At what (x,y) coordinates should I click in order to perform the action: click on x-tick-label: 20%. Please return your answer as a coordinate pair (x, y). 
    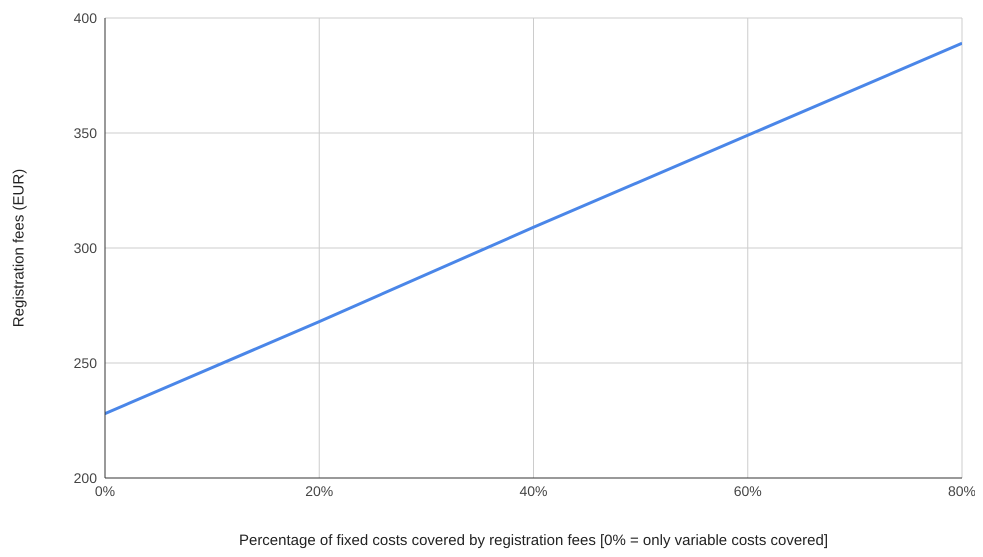
    Looking at the image, I should click on (319, 490).